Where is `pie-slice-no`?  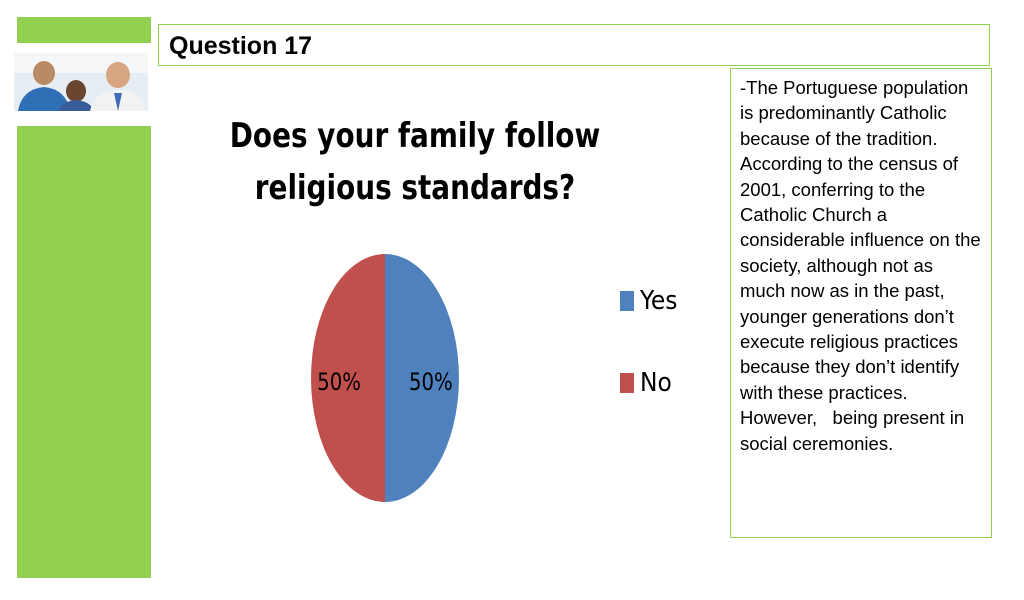 pie-slice-no is located at coordinates (348, 378).